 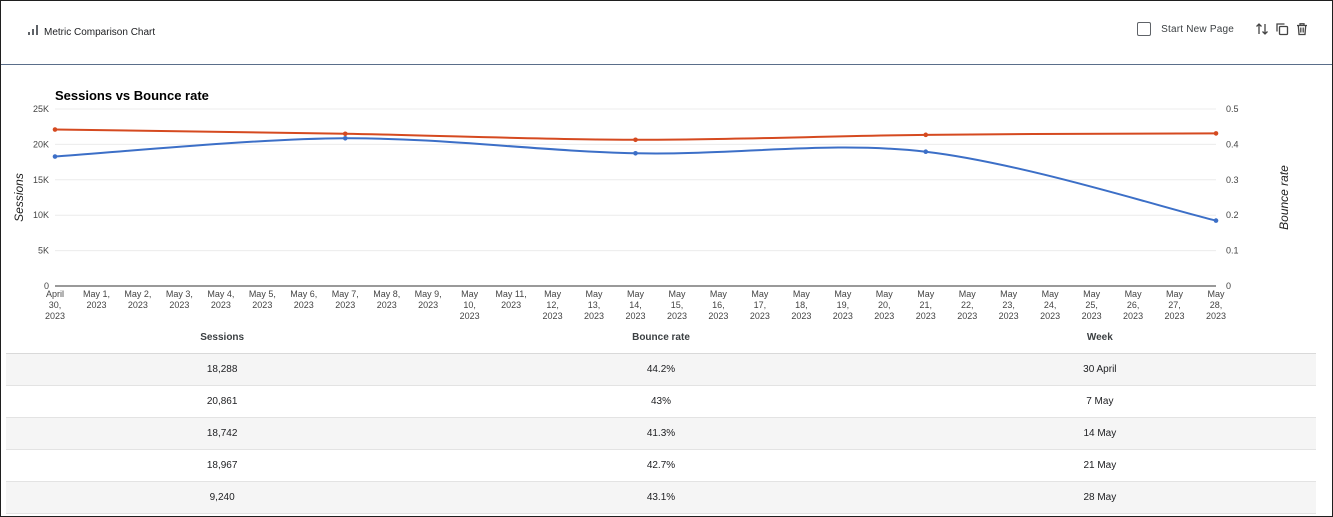 I want to click on y2-tick-label: 0.4, so click(x=1232, y=144).